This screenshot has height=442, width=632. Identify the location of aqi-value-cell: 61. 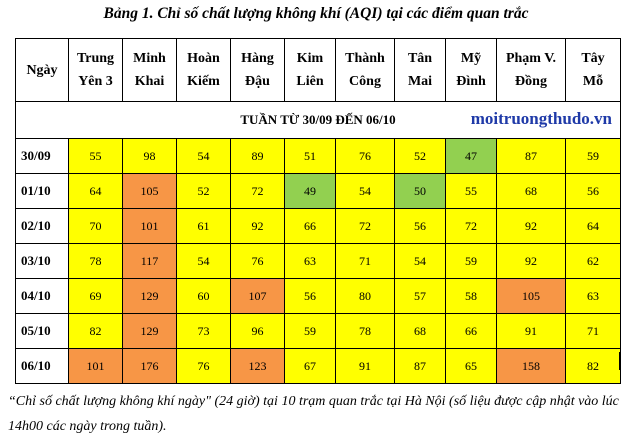
(203, 226).